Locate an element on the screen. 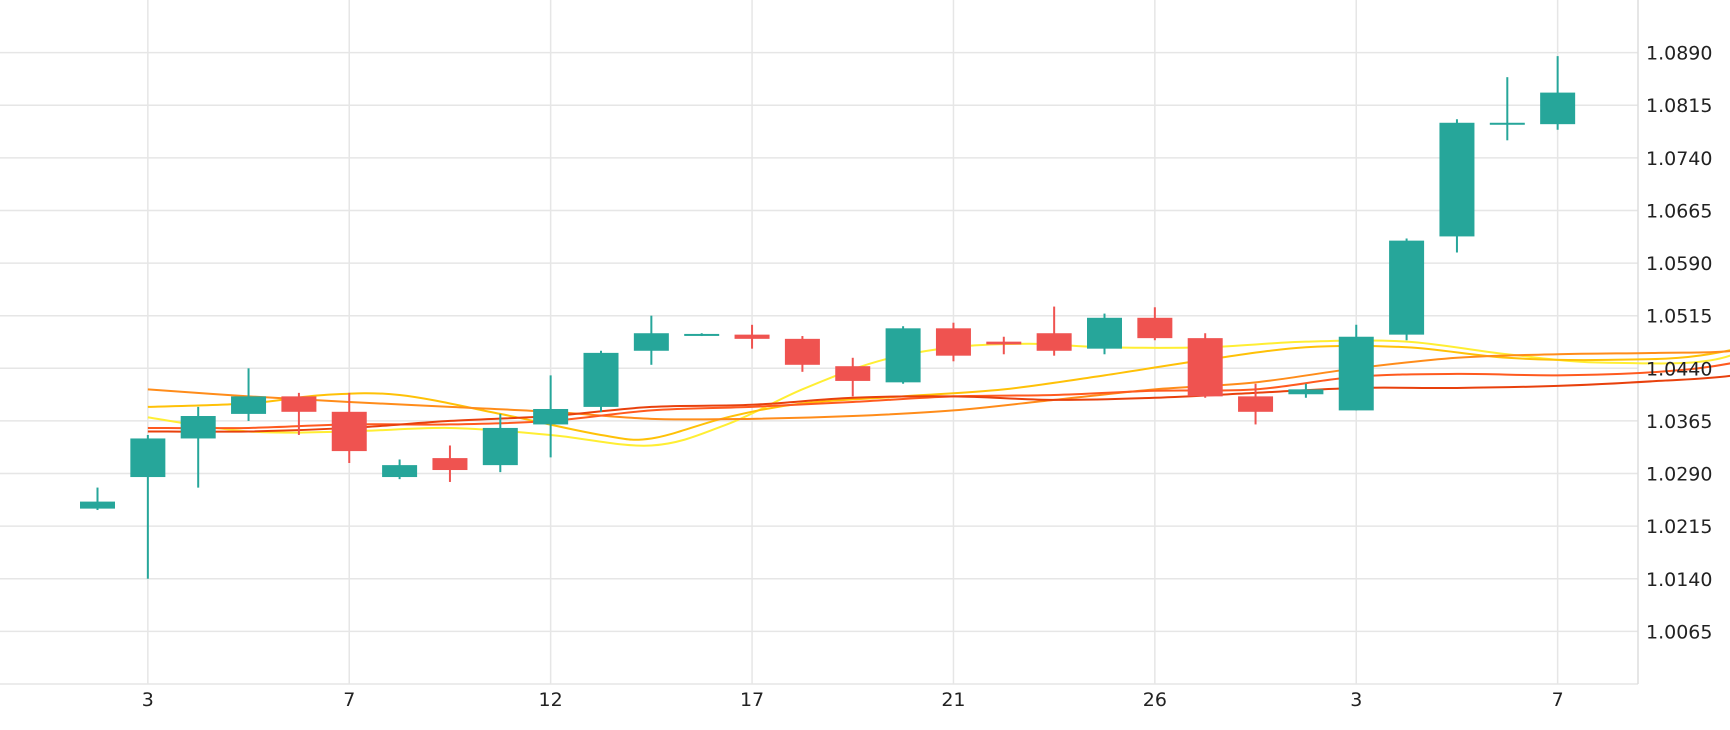 The height and width of the screenshot is (730, 1730). x-tick-label: 21 is located at coordinates (953, 700).